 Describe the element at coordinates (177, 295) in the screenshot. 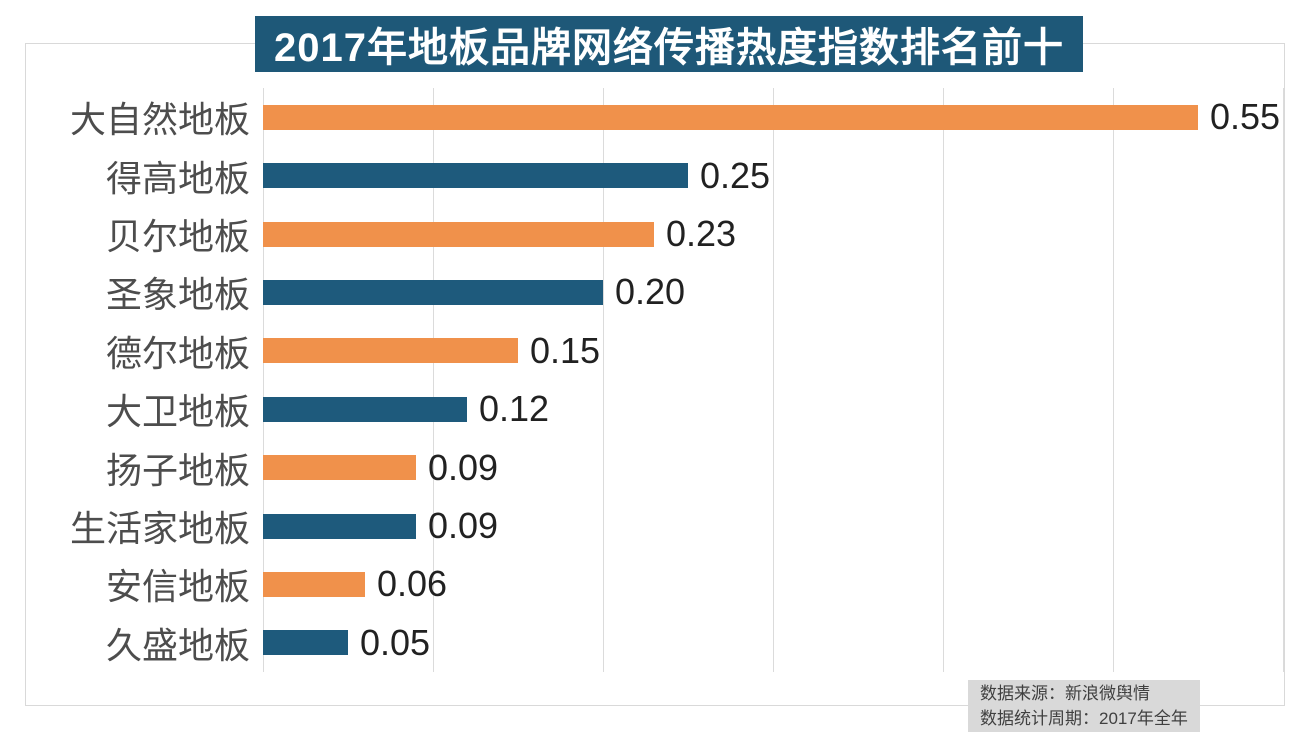

I see `category-label: 圣象地板` at that location.